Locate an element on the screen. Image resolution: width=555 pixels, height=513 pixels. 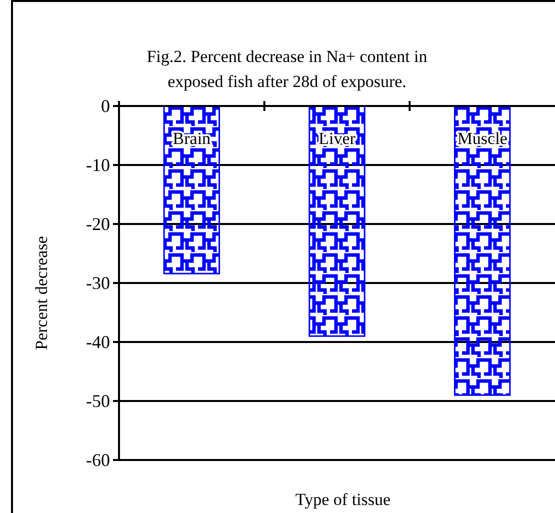
x-tick-label: Brain is located at coordinates (192, 138).